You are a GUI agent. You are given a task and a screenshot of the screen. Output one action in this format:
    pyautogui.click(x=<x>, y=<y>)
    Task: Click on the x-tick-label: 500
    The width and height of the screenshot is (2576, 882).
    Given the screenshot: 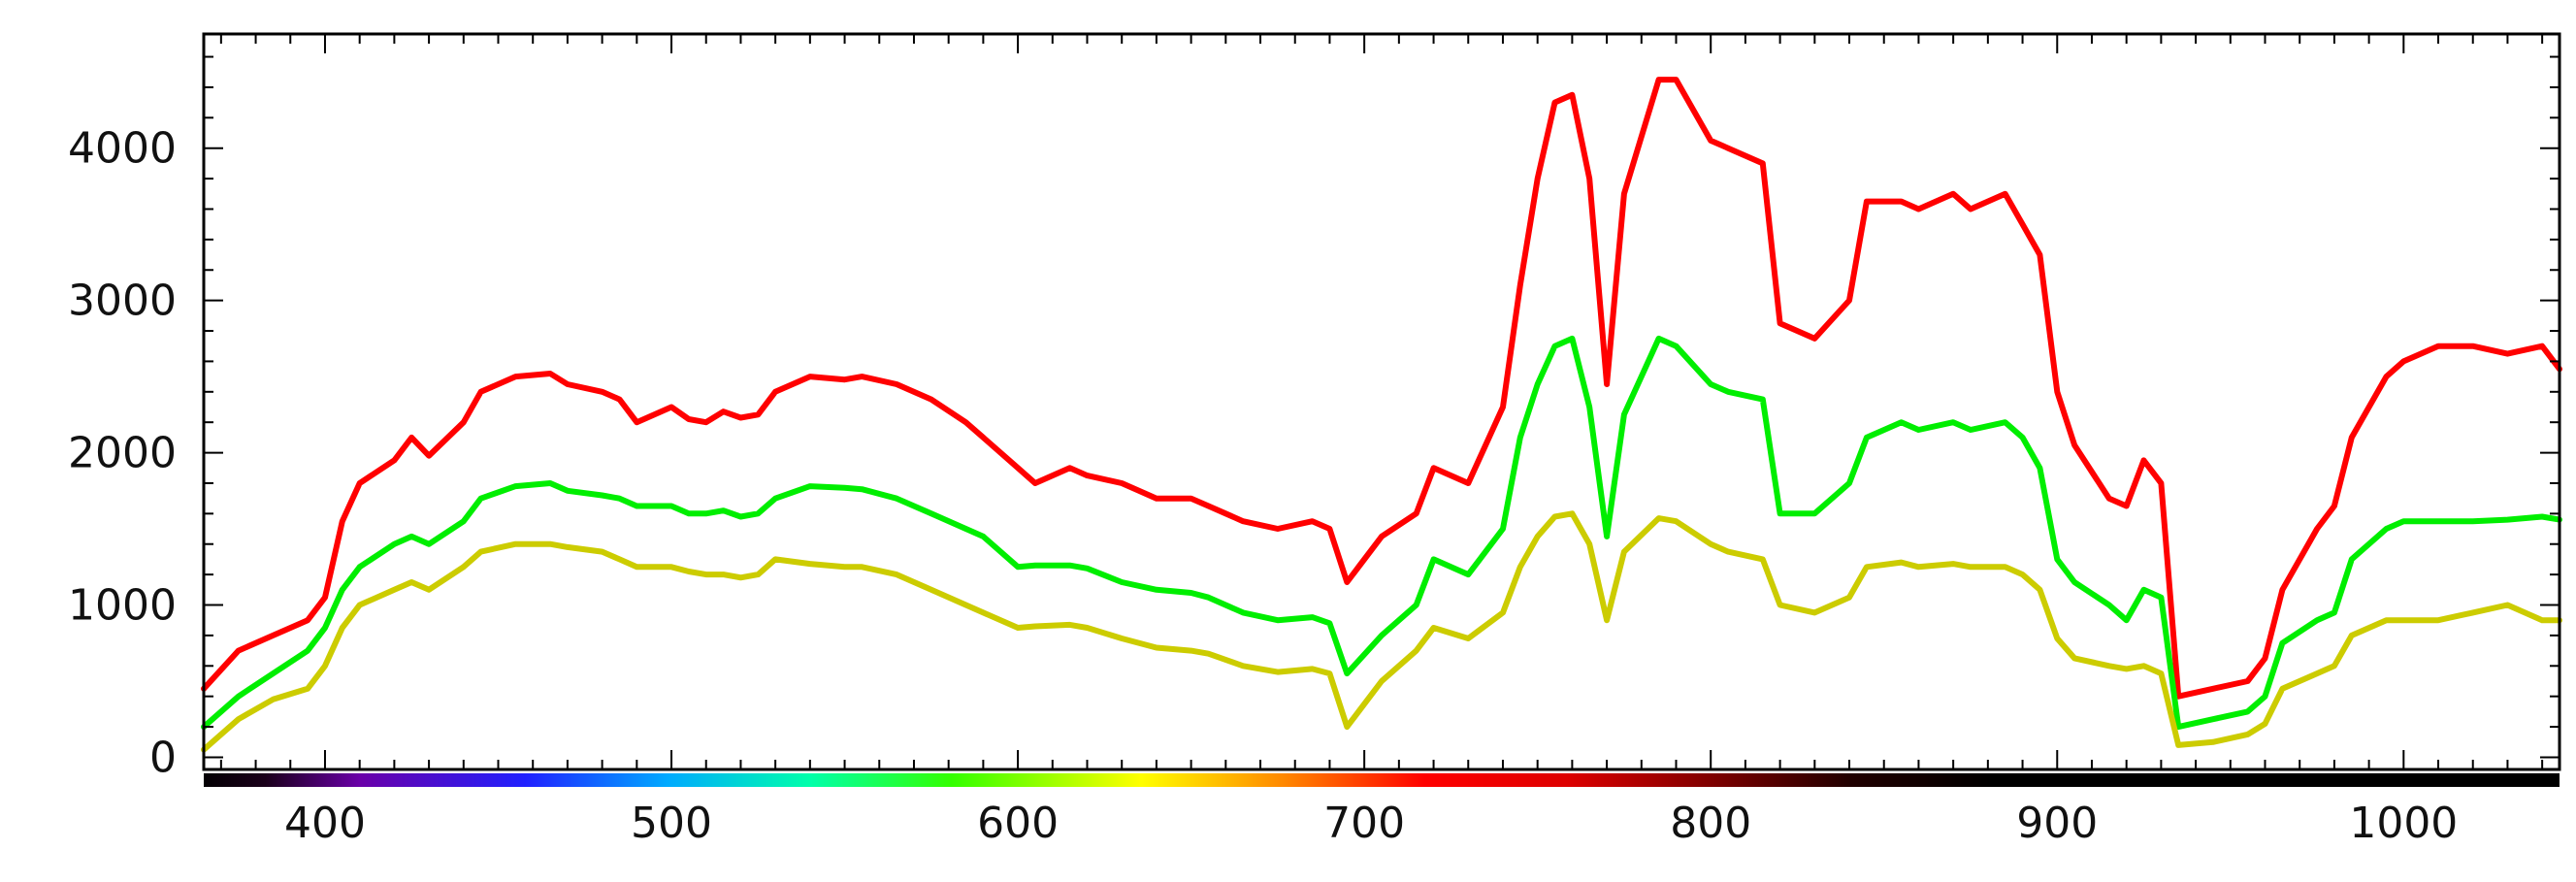 What is the action you would take?
    pyautogui.click(x=671, y=823)
    